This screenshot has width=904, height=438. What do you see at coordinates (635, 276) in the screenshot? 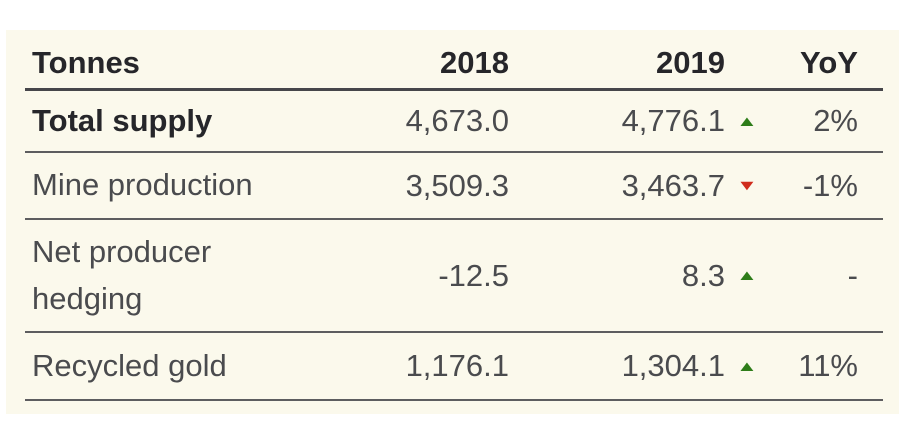
I see `value-2019-cell: 8.3 ▲` at bounding box center [635, 276].